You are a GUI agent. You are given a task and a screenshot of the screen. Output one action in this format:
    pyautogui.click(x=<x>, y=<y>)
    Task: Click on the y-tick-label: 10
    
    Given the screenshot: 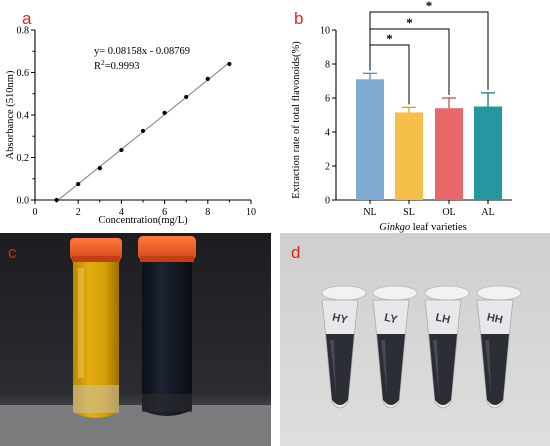 What is the action you would take?
    pyautogui.click(x=325, y=31)
    